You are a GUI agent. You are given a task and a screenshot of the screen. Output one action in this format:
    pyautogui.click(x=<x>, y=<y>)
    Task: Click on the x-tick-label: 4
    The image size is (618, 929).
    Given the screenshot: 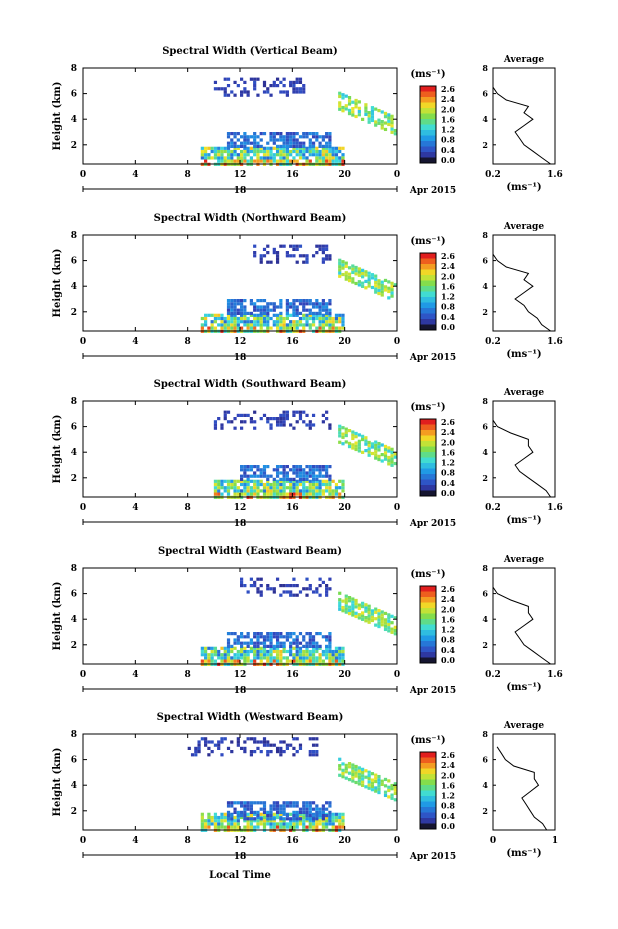 What is the action you would take?
    pyautogui.click(x=135, y=675)
    